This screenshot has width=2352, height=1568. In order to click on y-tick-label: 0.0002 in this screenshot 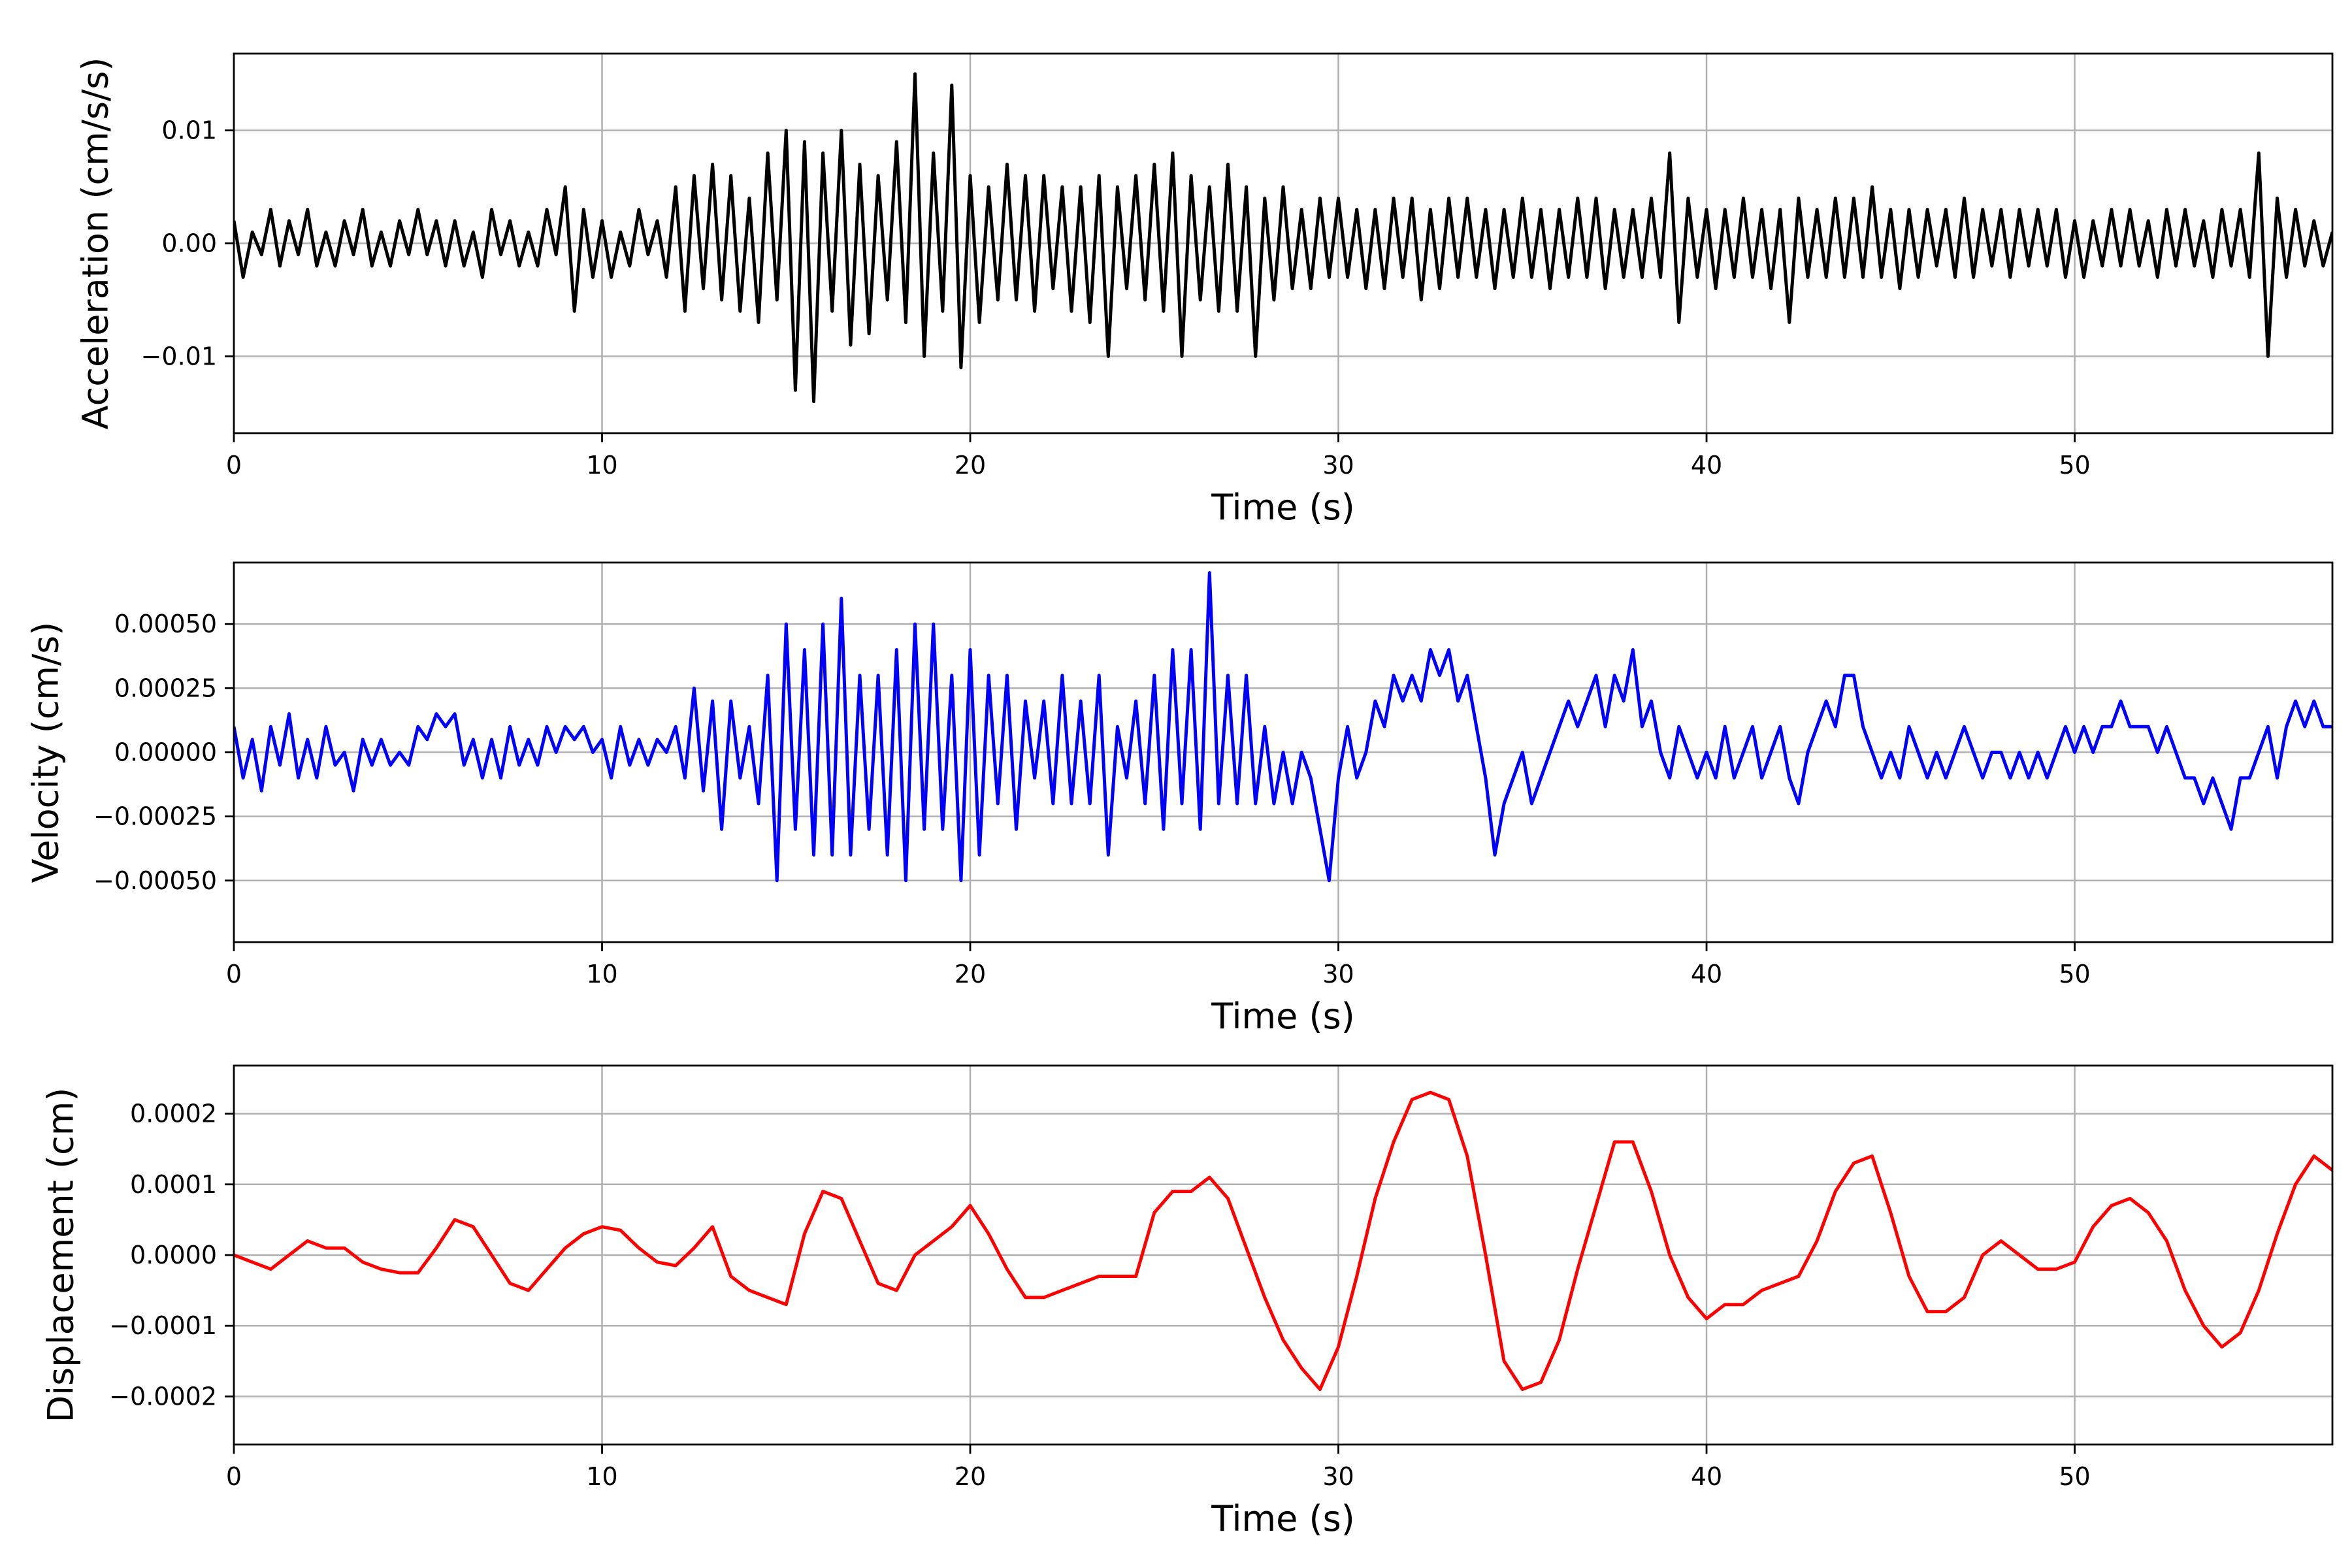, I will do `click(173, 1114)`.